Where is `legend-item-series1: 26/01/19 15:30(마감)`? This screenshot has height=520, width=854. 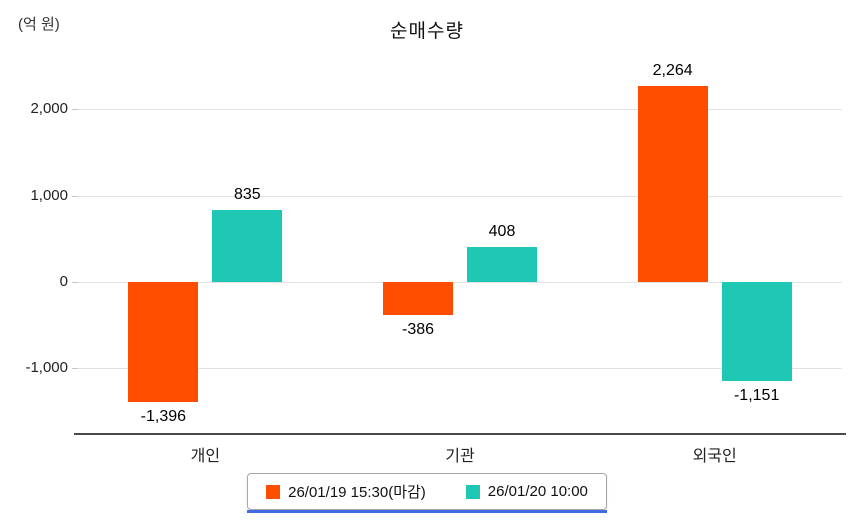 legend-item-series1: 26/01/19 15:30(마감) is located at coordinates (346, 491).